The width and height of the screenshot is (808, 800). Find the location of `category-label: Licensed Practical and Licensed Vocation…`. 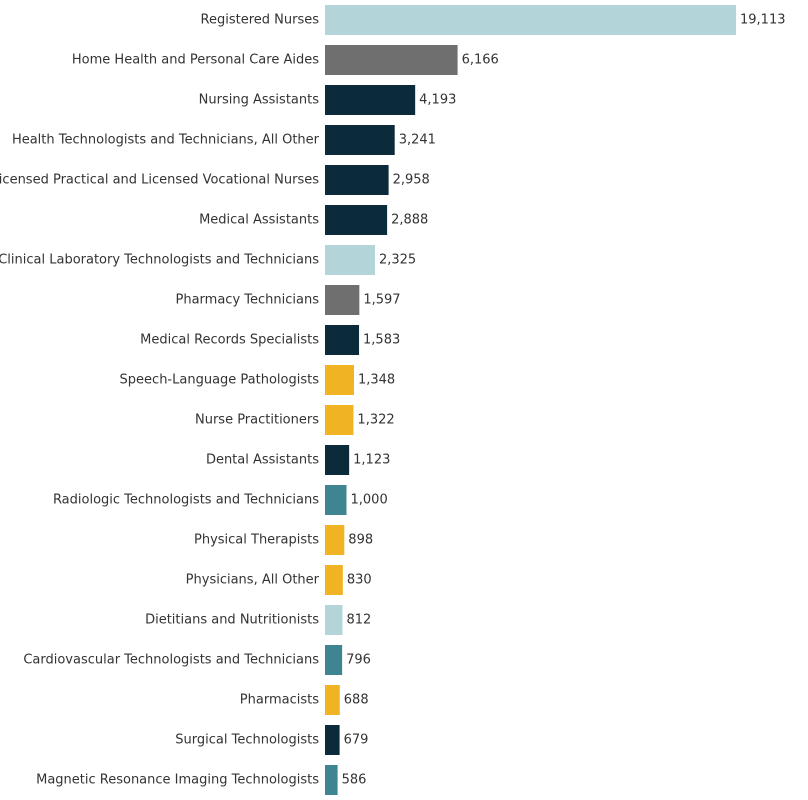

category-label: Licensed Practical and Licensed Vocation… is located at coordinates (159, 180).